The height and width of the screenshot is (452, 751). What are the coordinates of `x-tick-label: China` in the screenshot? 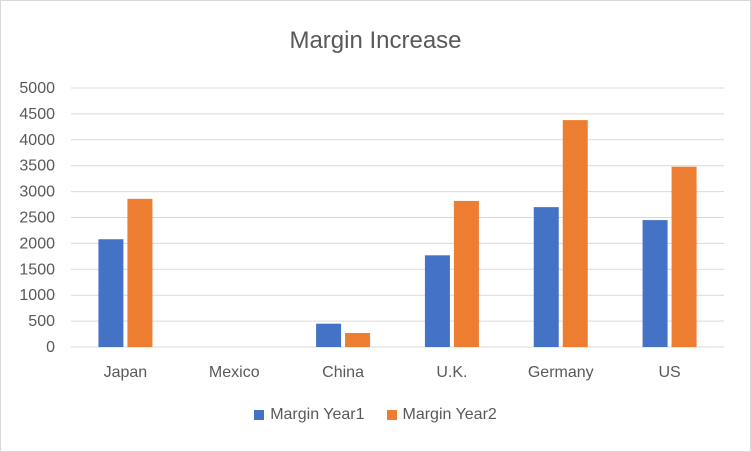 It's located at (343, 372).